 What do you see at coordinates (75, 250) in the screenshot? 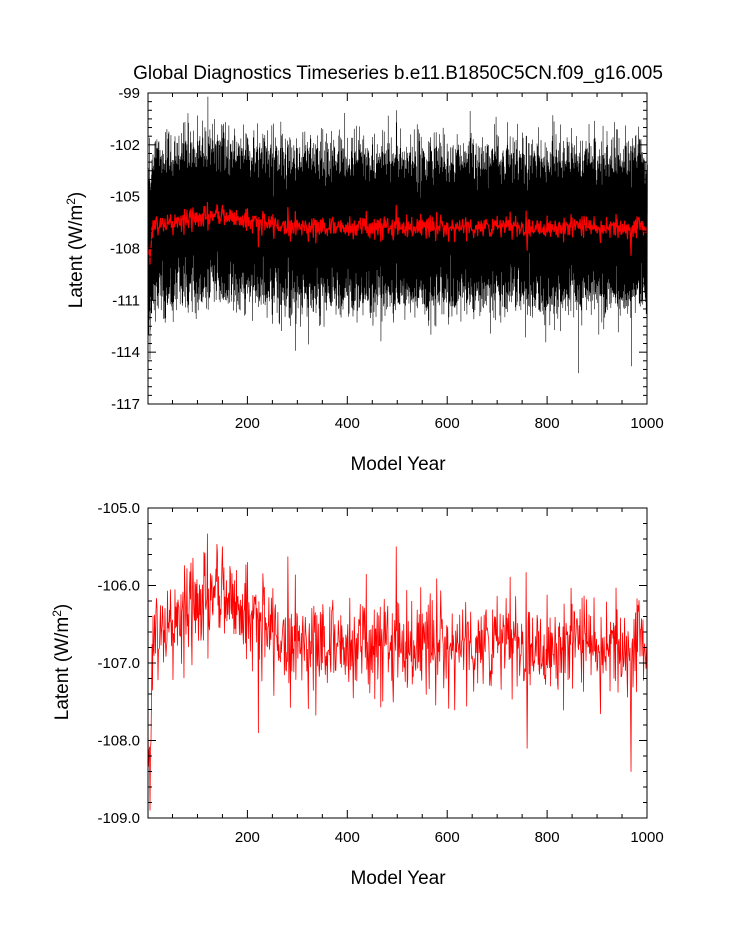
I see `top-y-axis-label: Latent (W/m2)` at bounding box center [75, 250].